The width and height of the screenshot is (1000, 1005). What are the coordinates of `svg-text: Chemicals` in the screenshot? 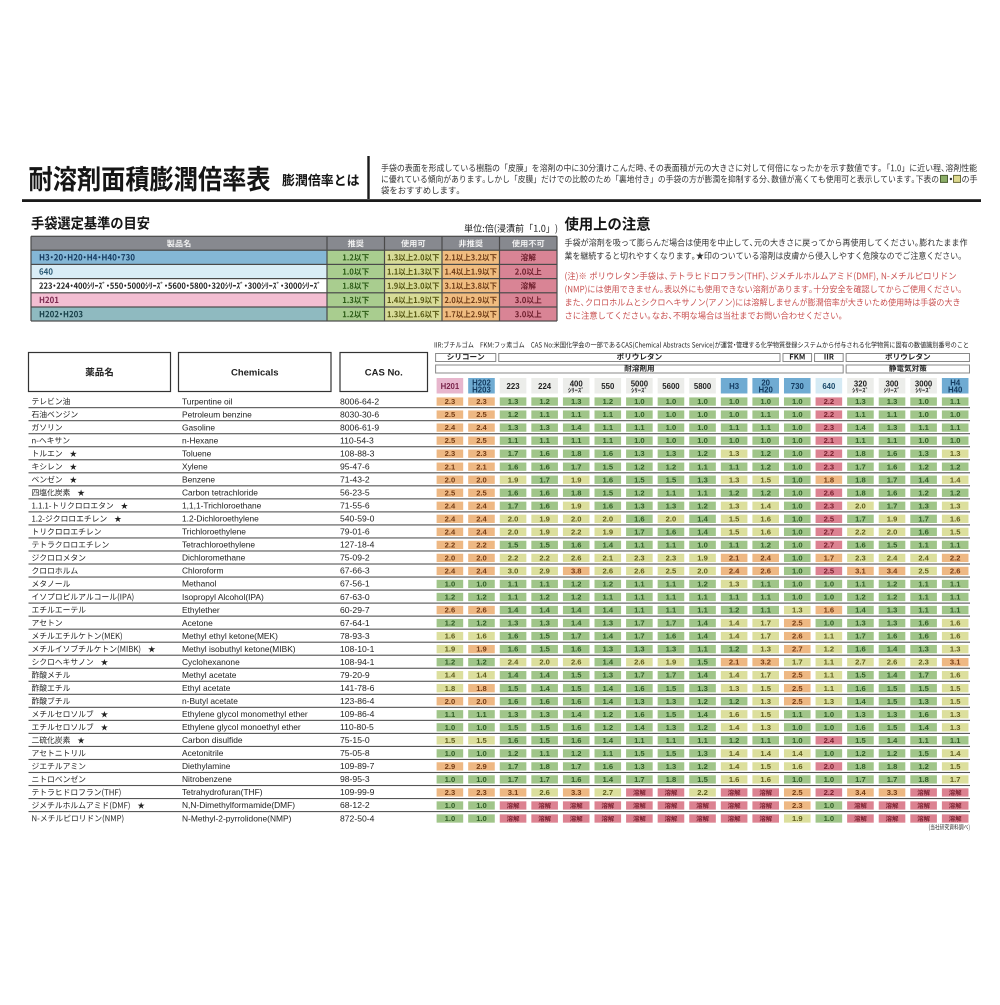 It's located at (255, 373).